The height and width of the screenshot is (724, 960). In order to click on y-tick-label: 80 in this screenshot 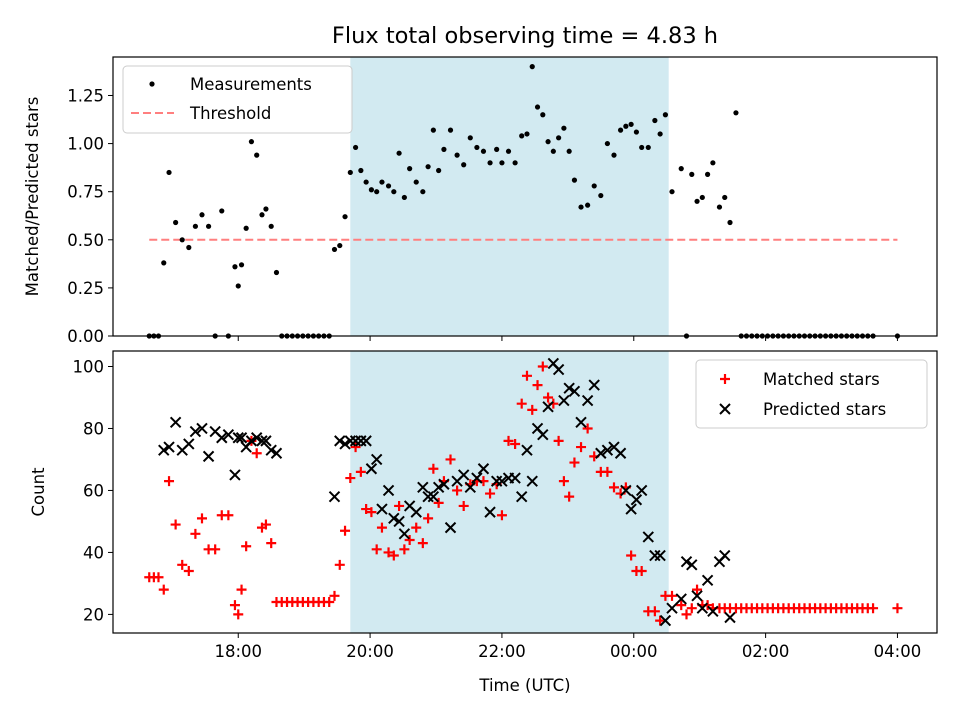, I will do `click(93, 428)`.